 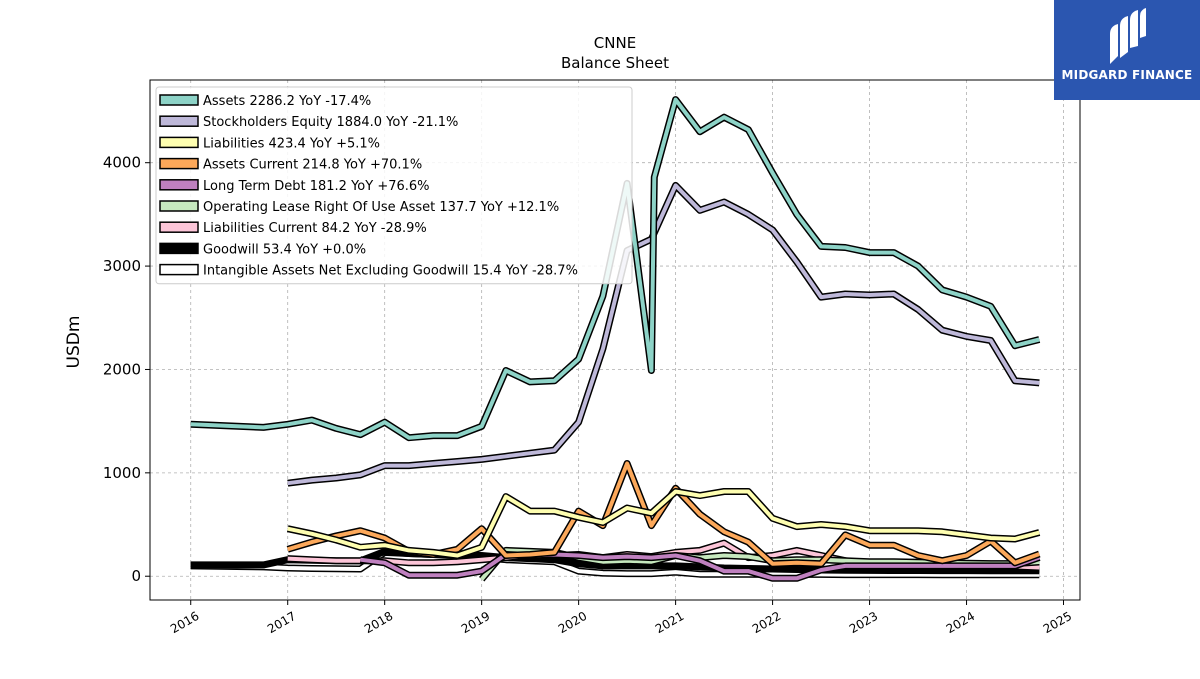 I want to click on legend-entry: Liabilities Current 84.2 YoY -28.9%, so click(x=293, y=228).